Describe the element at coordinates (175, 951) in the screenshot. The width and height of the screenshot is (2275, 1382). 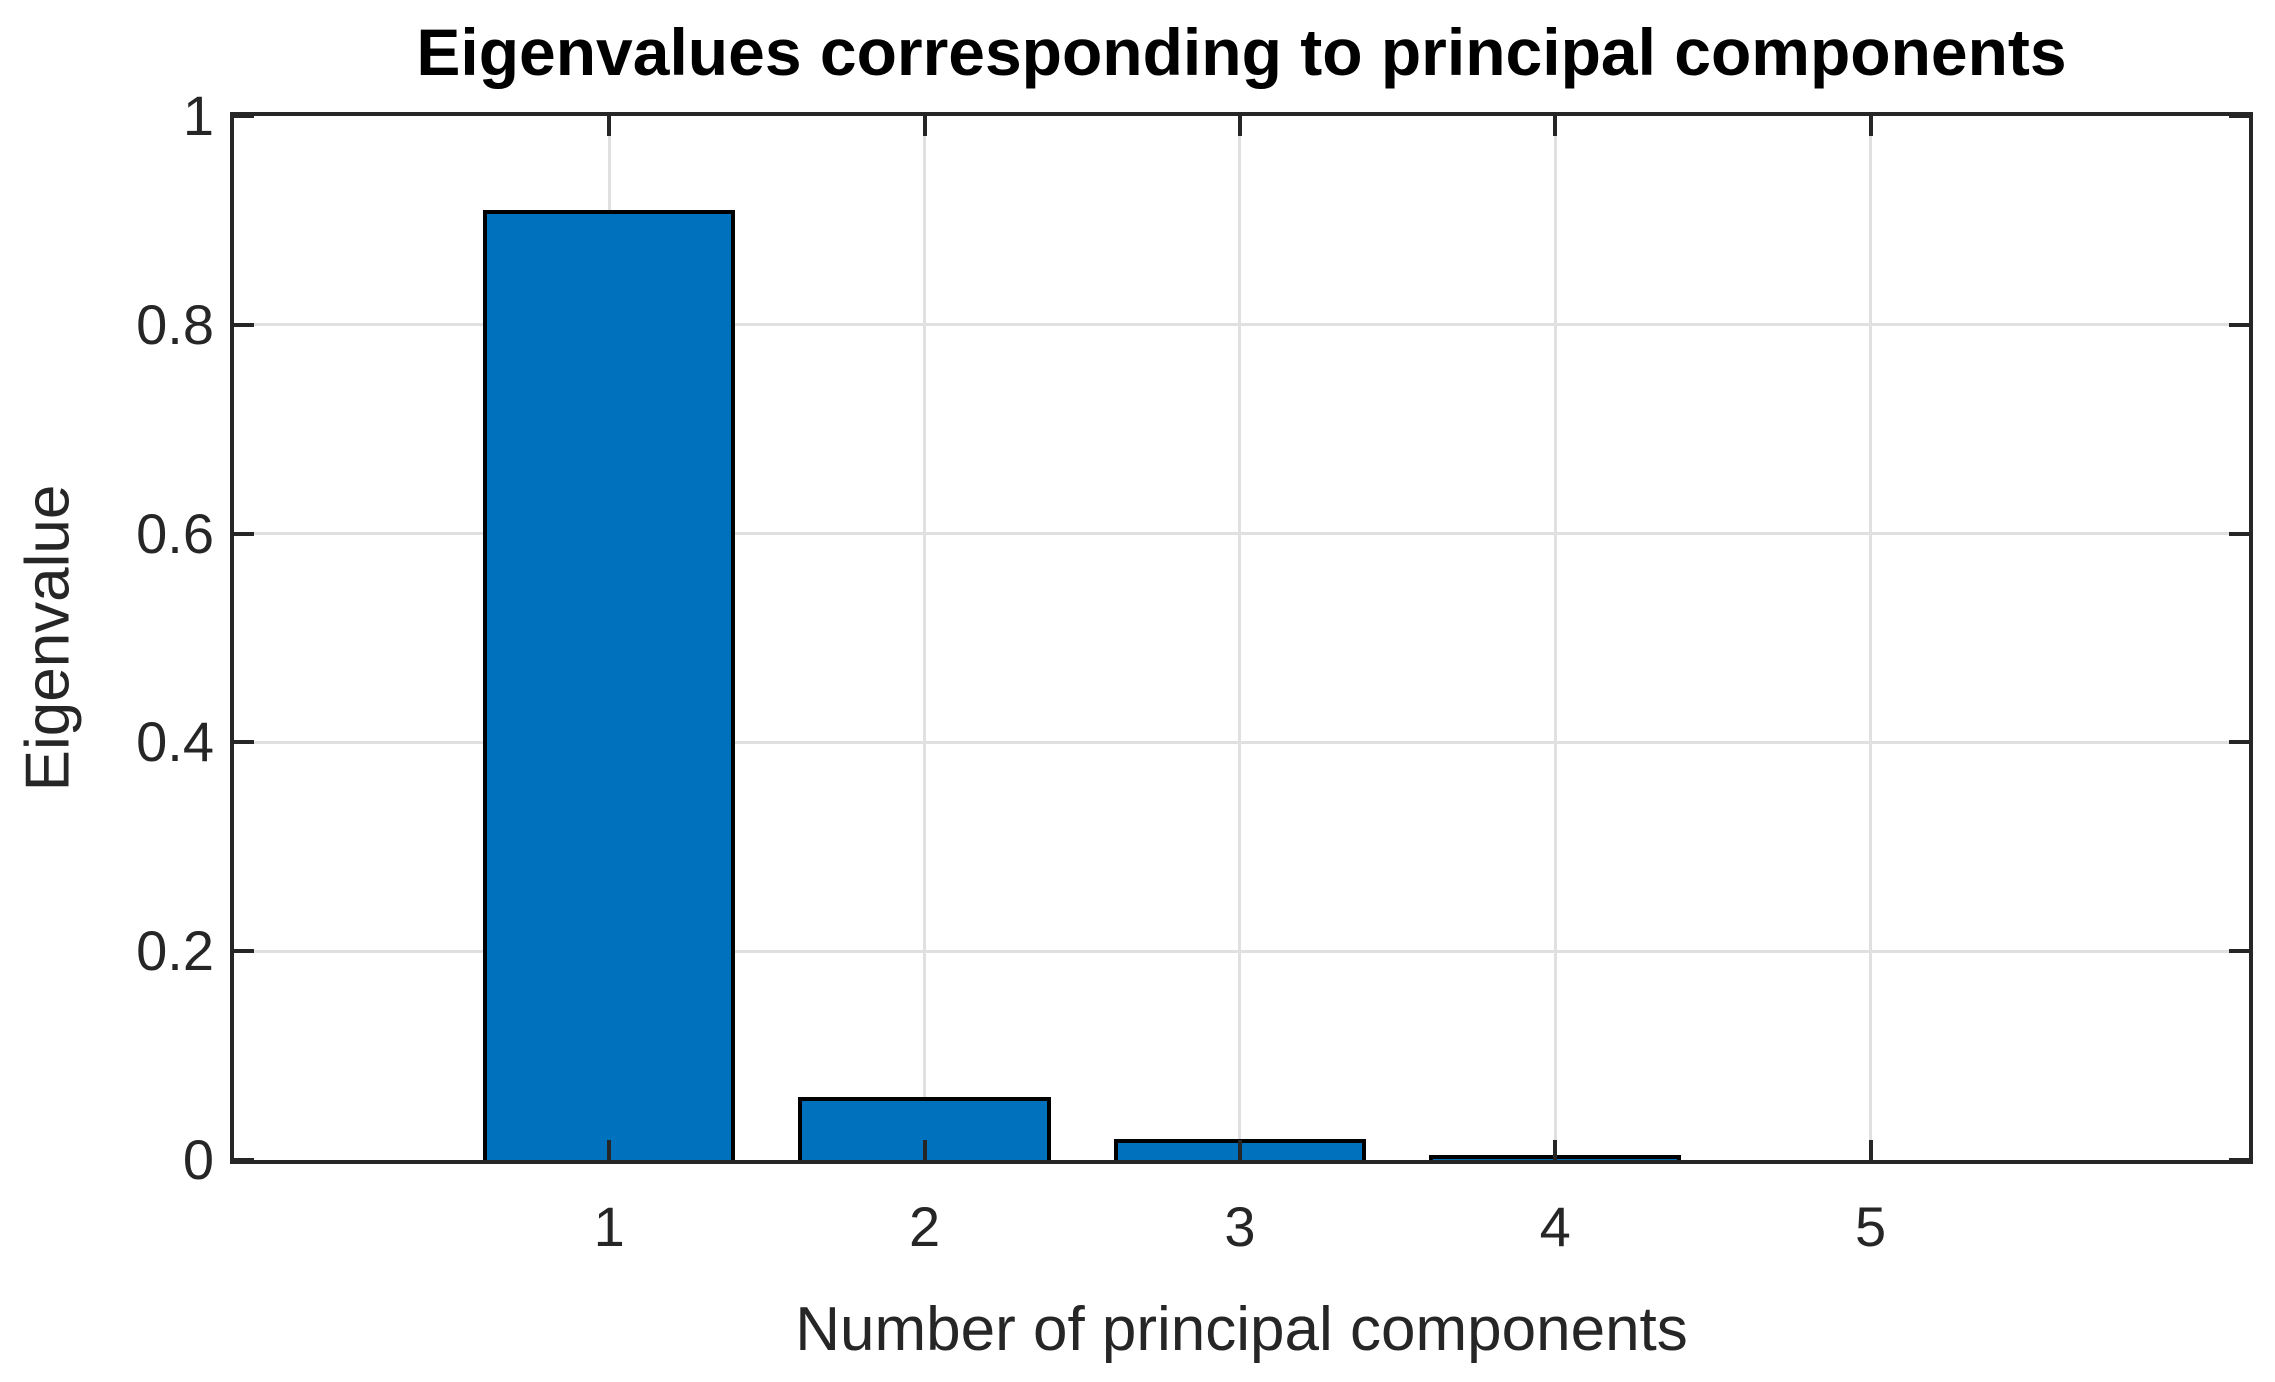
I see `y-tick-label: 0.2` at that location.